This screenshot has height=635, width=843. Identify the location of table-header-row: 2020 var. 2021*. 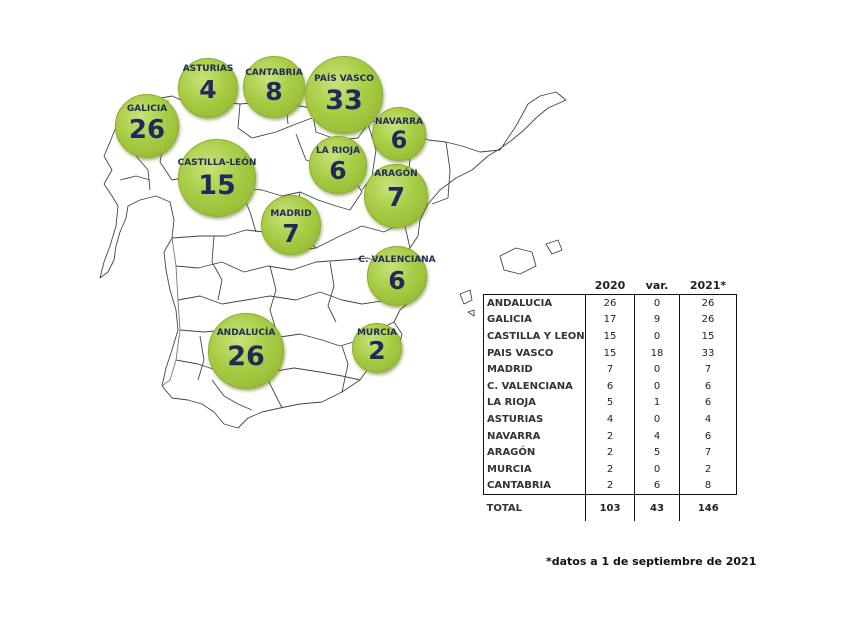
(610, 286).